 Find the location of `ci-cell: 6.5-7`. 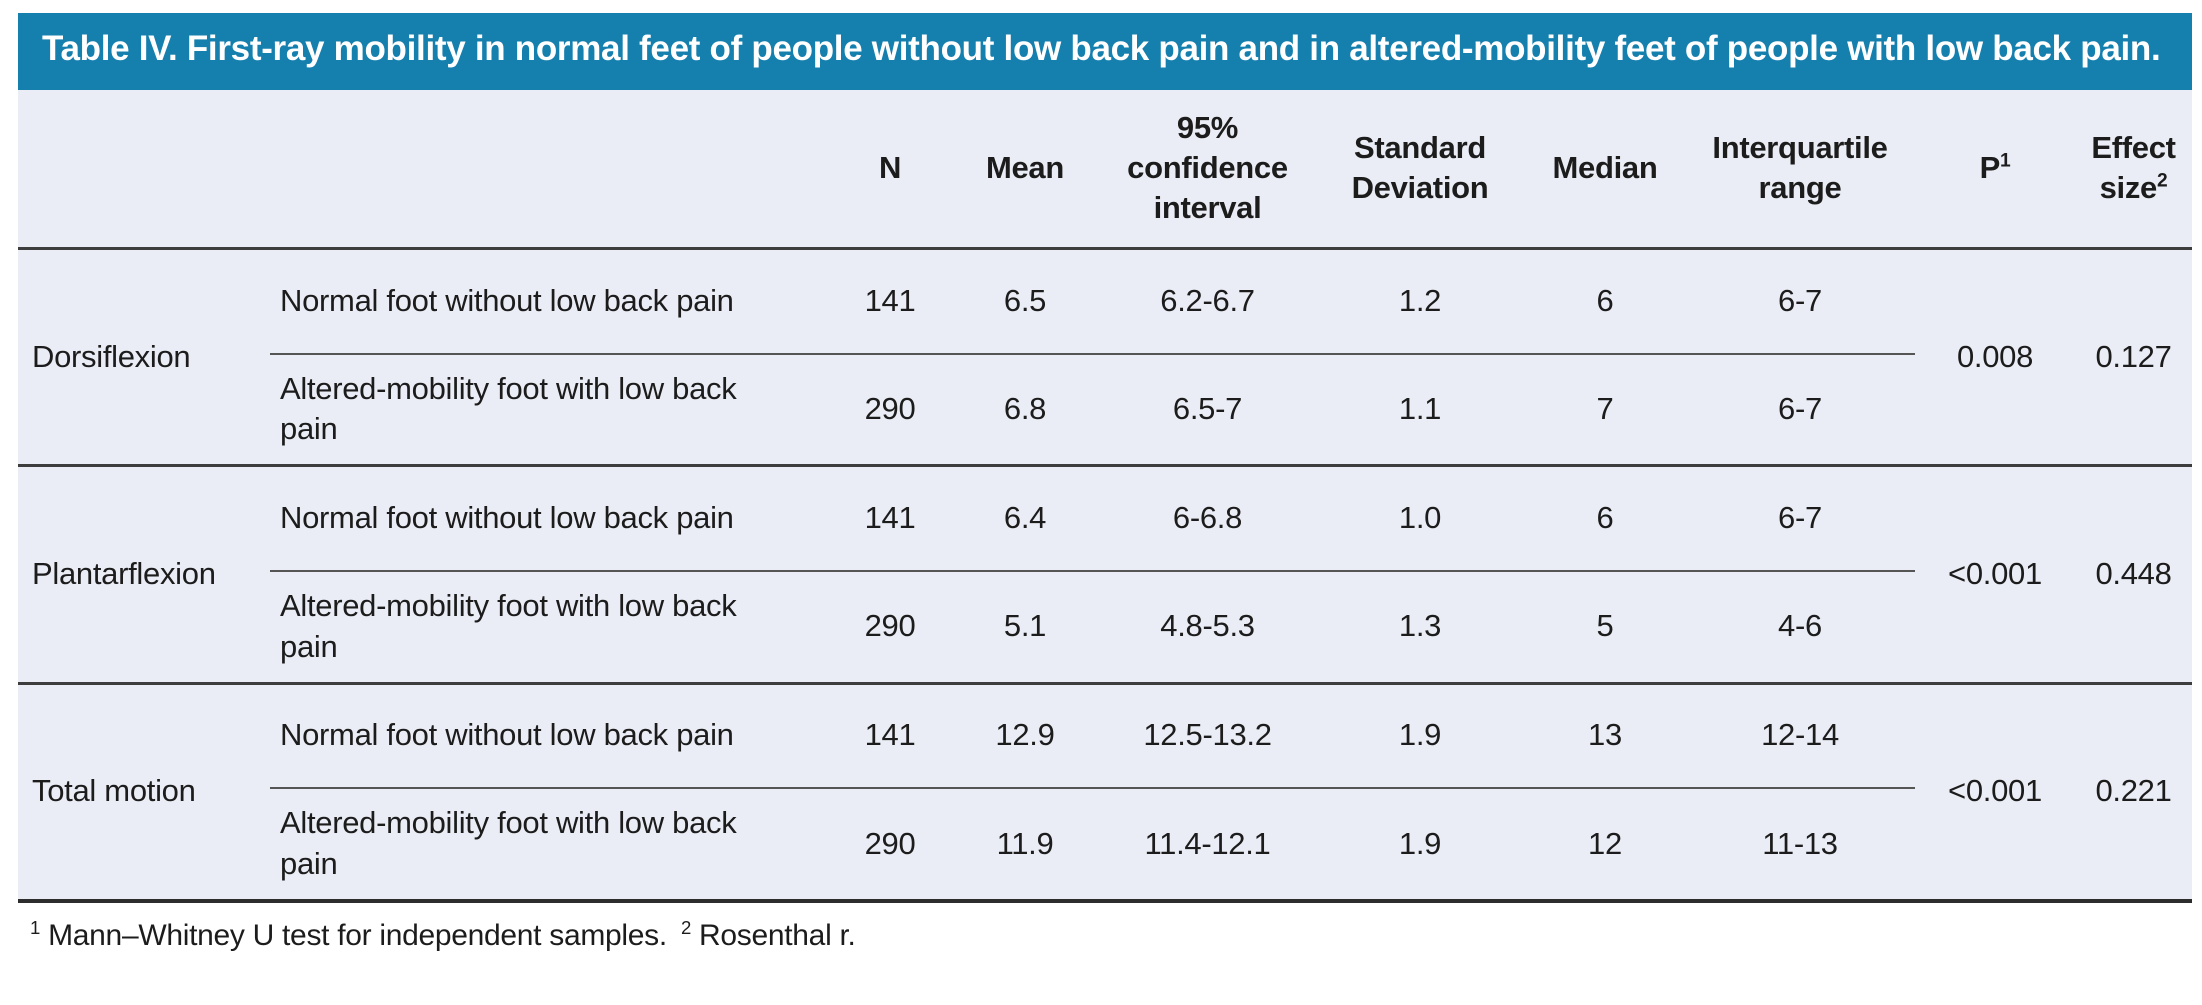

ci-cell: 6.5-7 is located at coordinates (1207, 410).